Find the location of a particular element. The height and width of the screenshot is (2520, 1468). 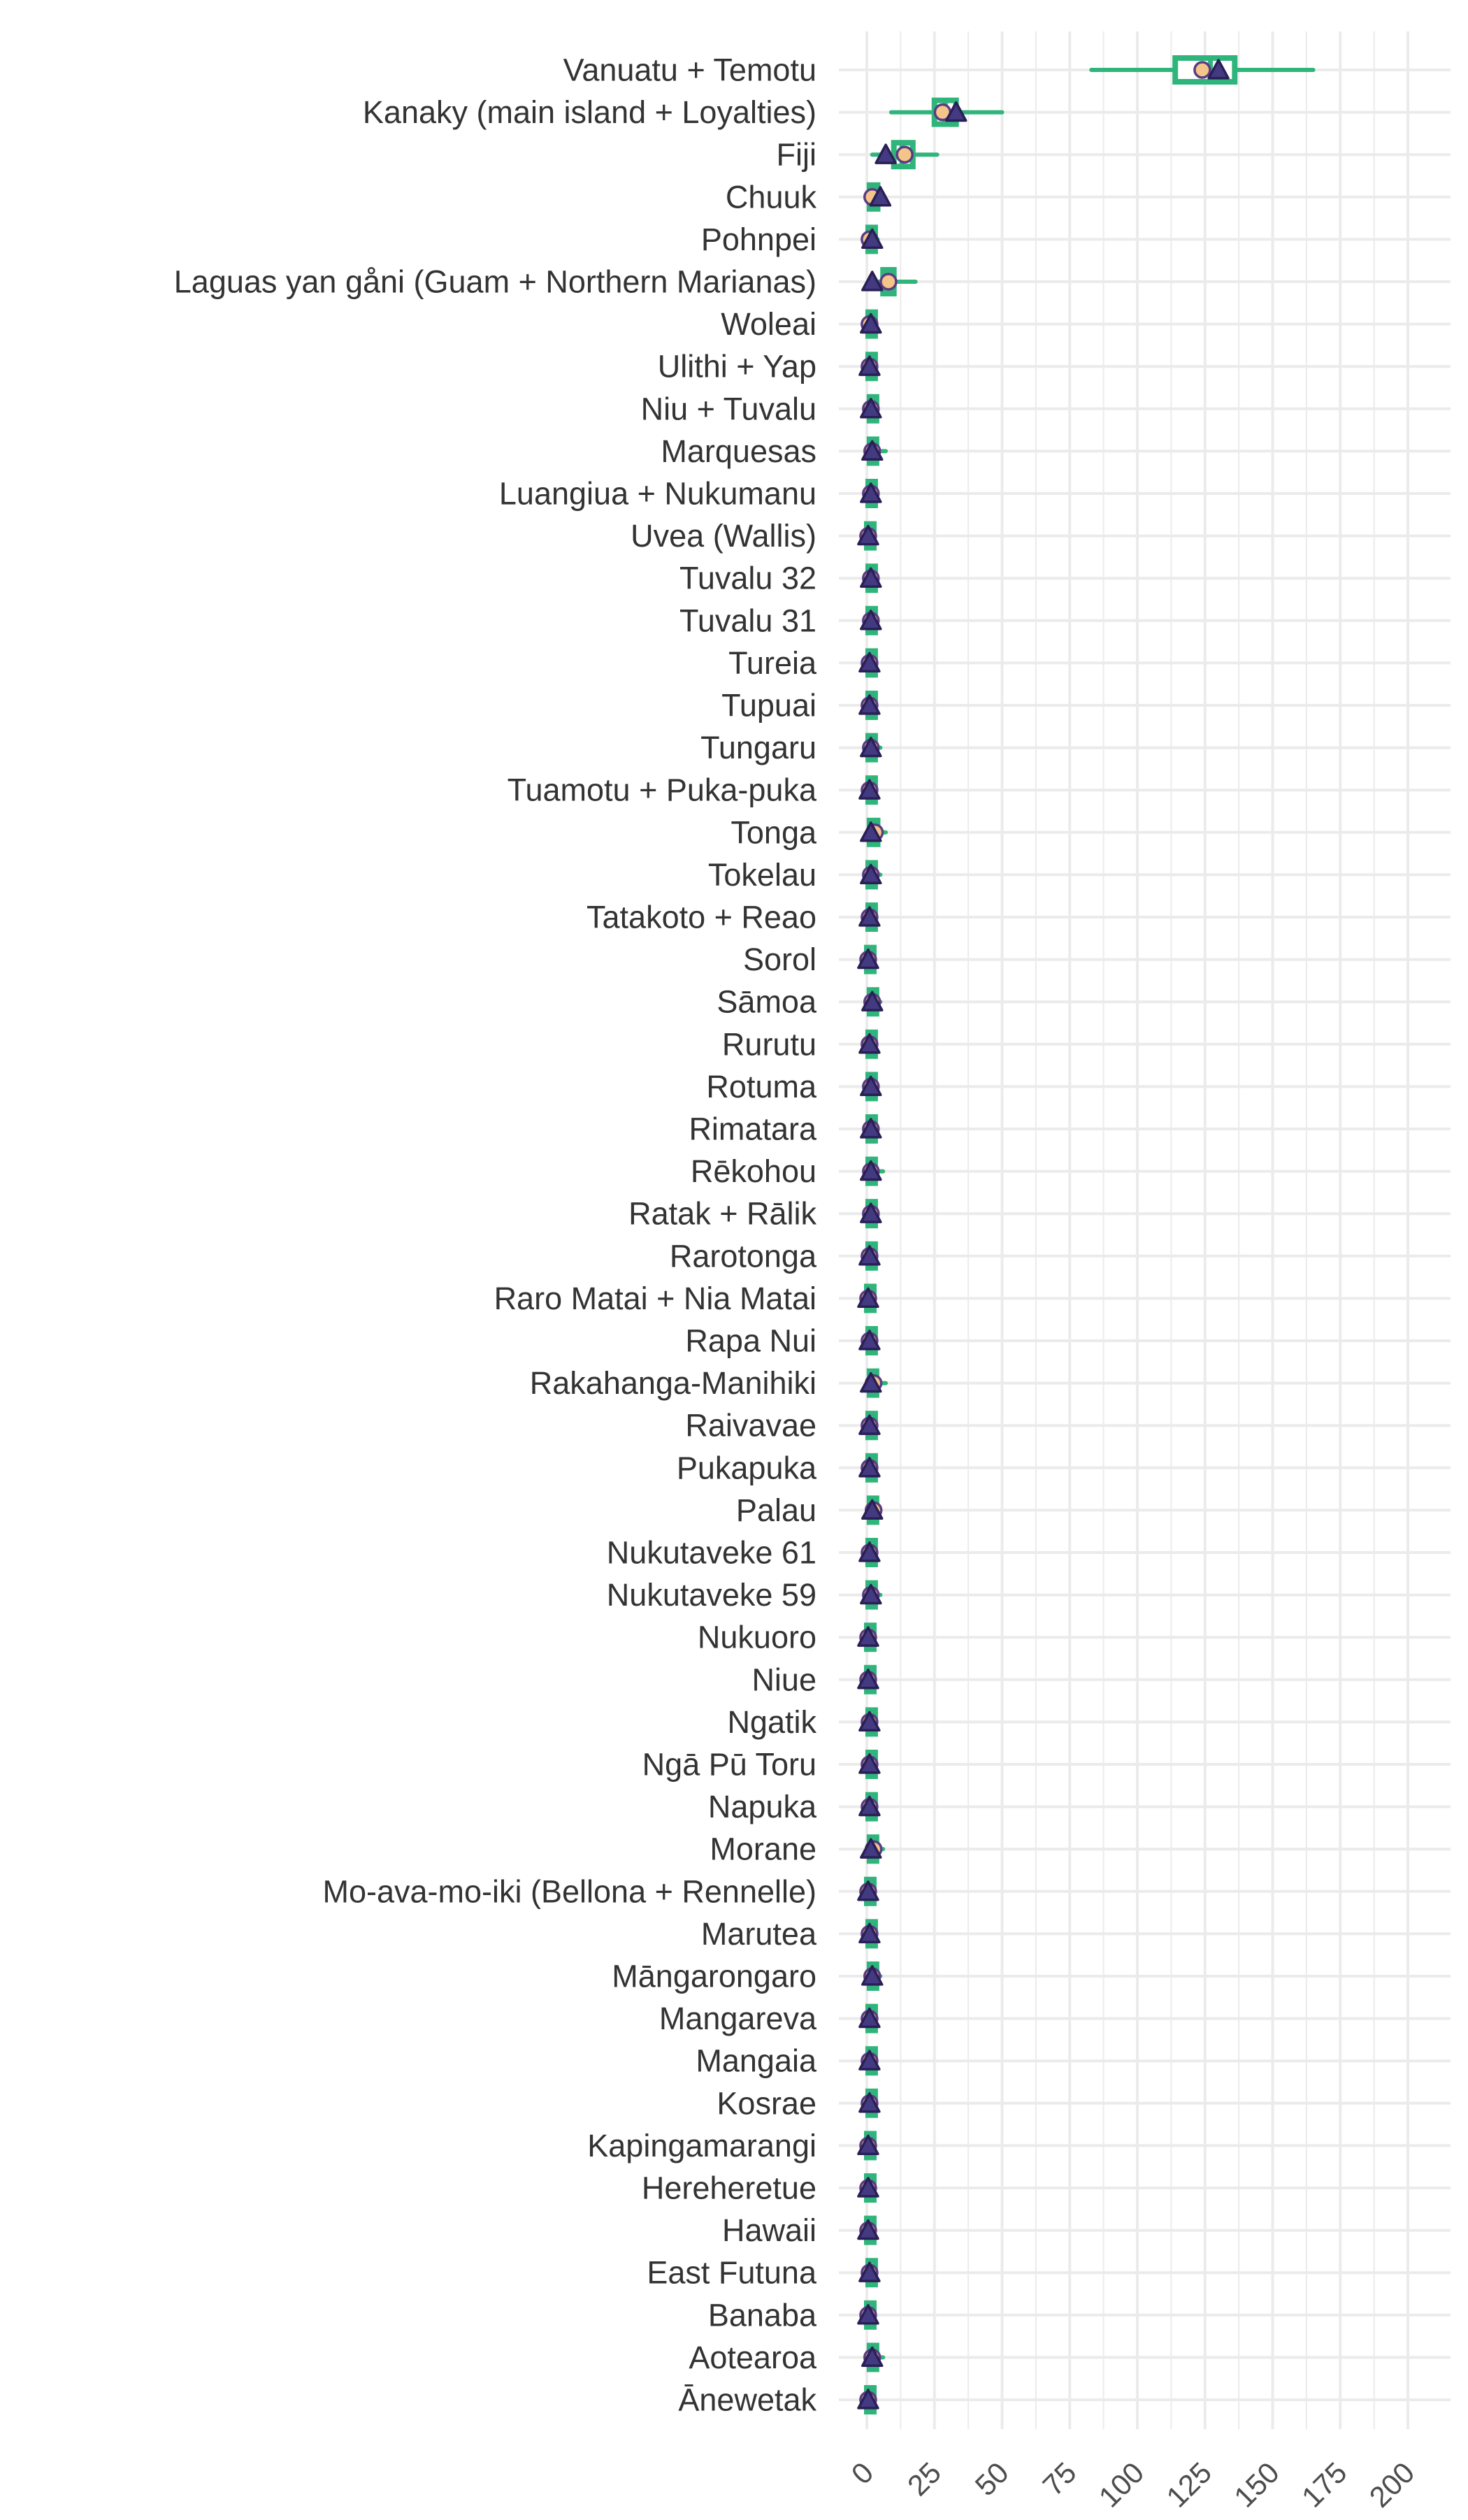

x-tick-label: 25 is located at coordinates (924, 2479).